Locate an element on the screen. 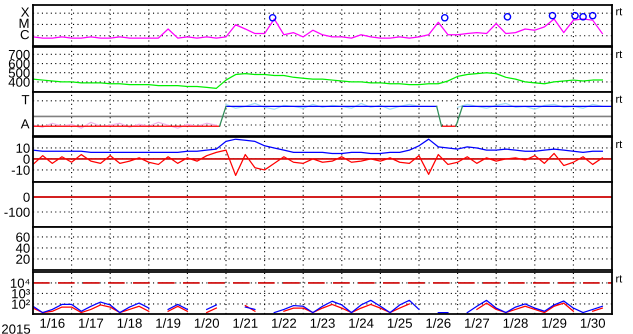  x-tick-label: 1/26 is located at coordinates (438, 323).